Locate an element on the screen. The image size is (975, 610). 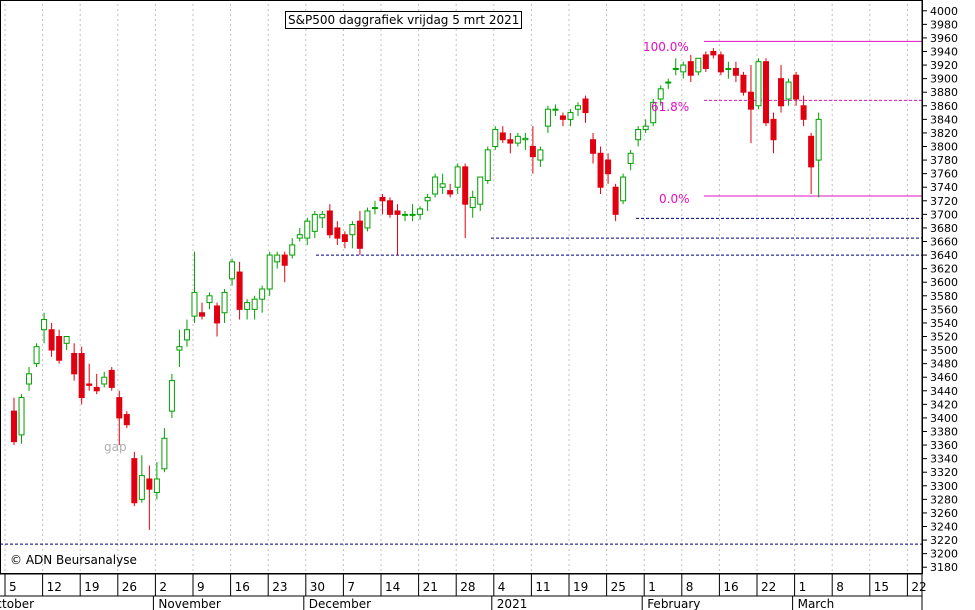
y-tick-label: 3560 is located at coordinates (944, 309).